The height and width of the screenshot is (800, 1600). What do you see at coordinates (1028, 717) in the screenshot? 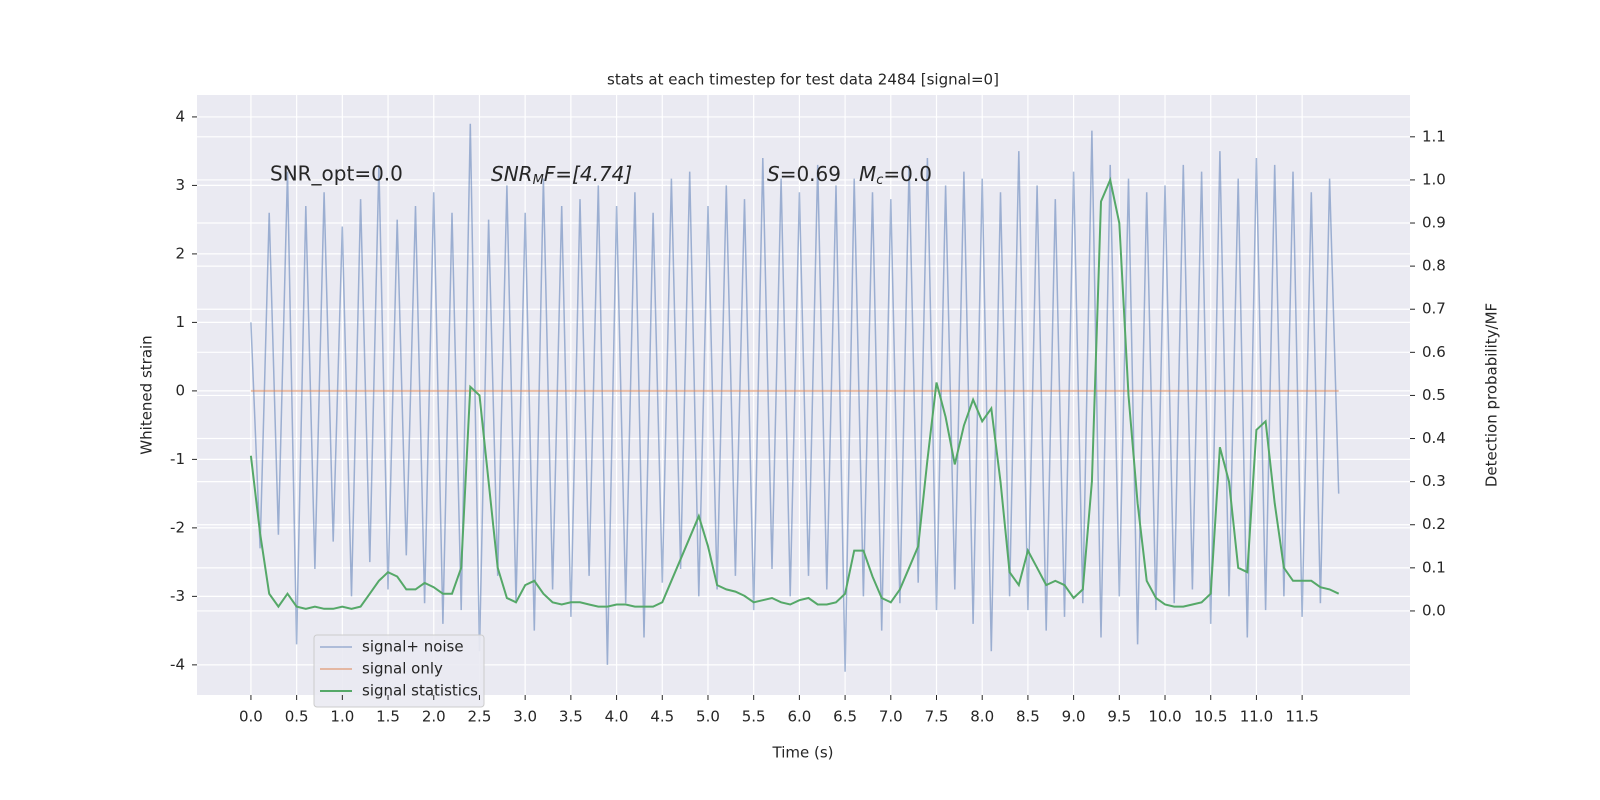
I see `x-tick-label: 8.5` at bounding box center [1028, 717].